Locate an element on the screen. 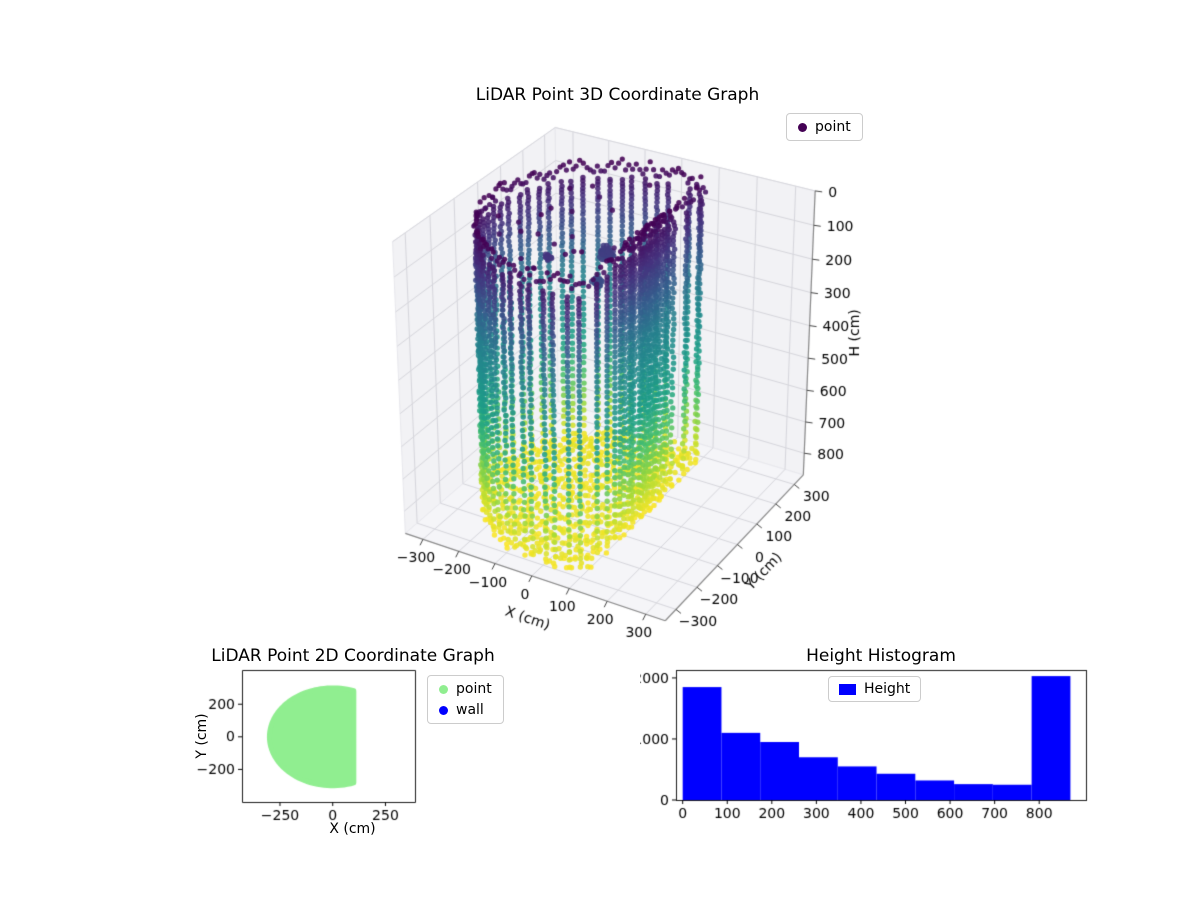  plot2d-xlabel: X (cm) is located at coordinates (352, 829).